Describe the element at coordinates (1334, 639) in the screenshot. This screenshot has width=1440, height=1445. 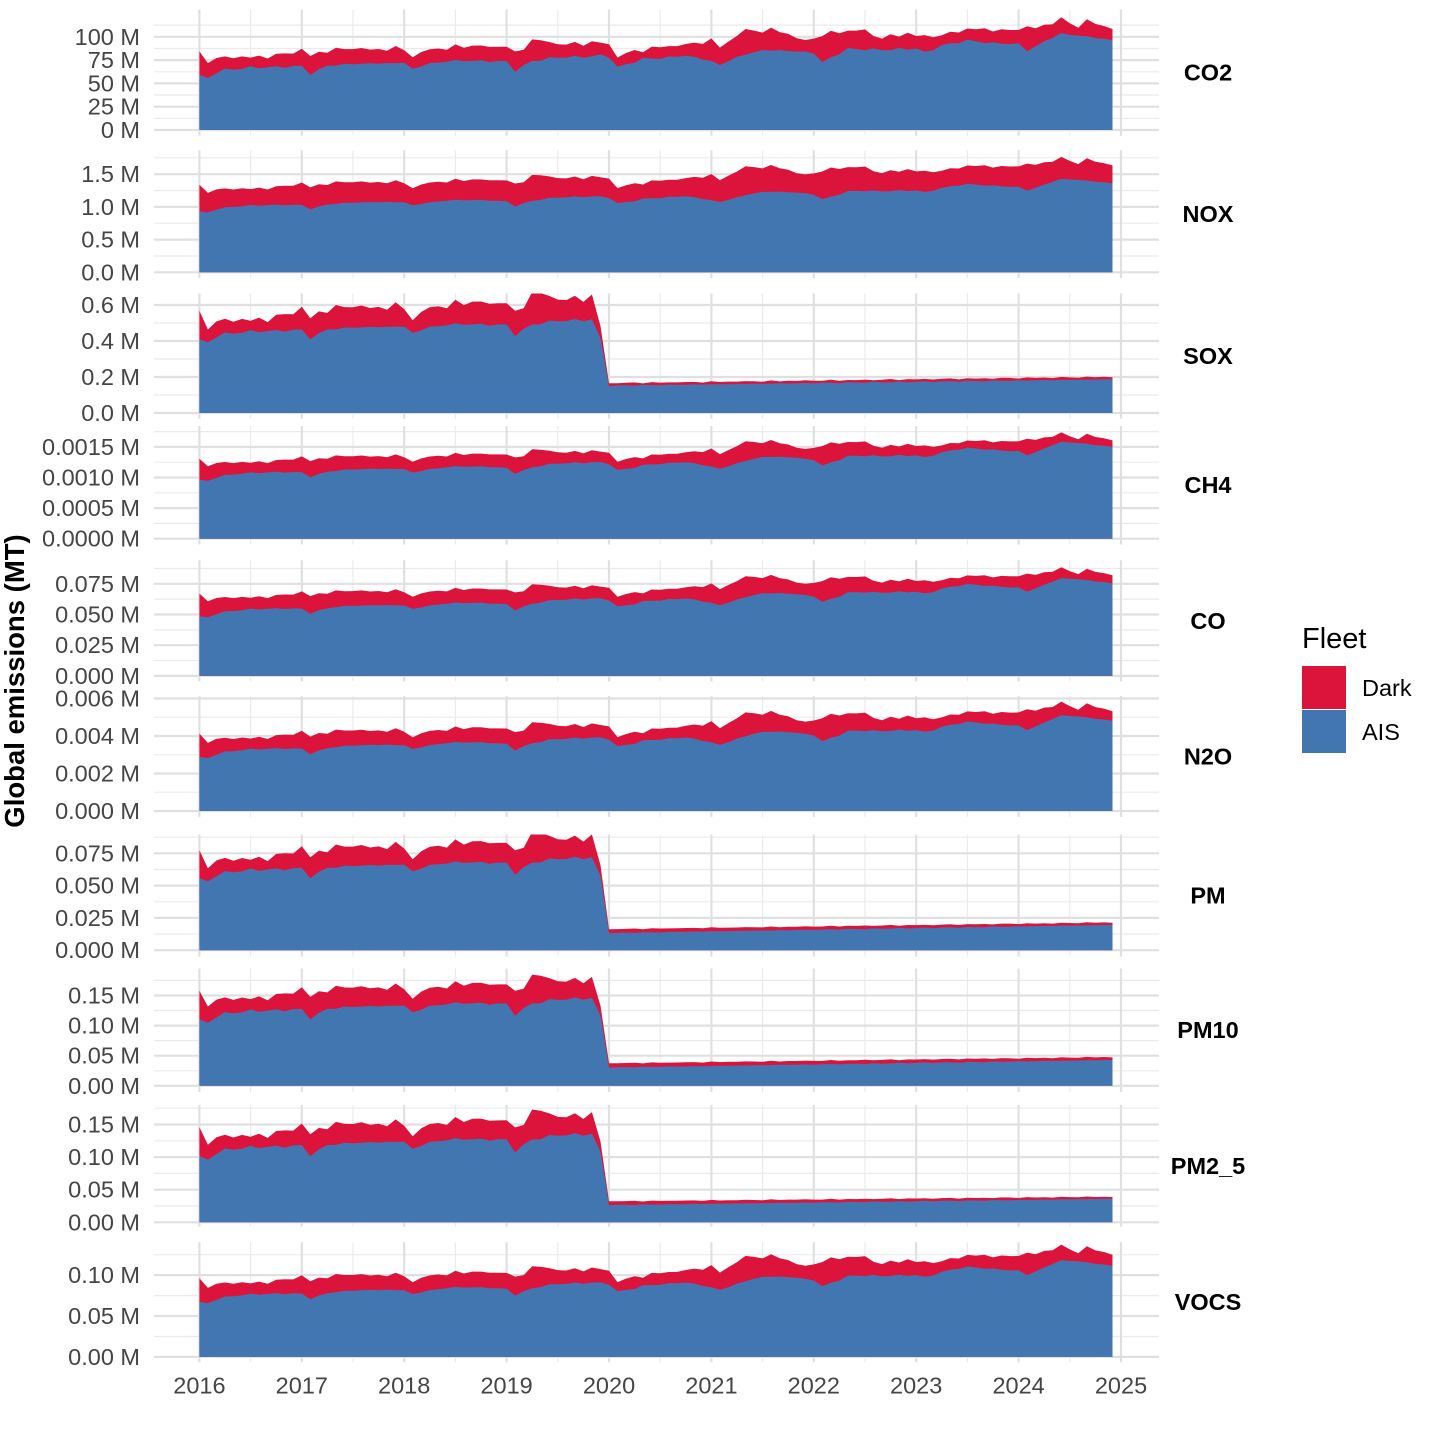
I see `svg-text: Fleet` at that location.